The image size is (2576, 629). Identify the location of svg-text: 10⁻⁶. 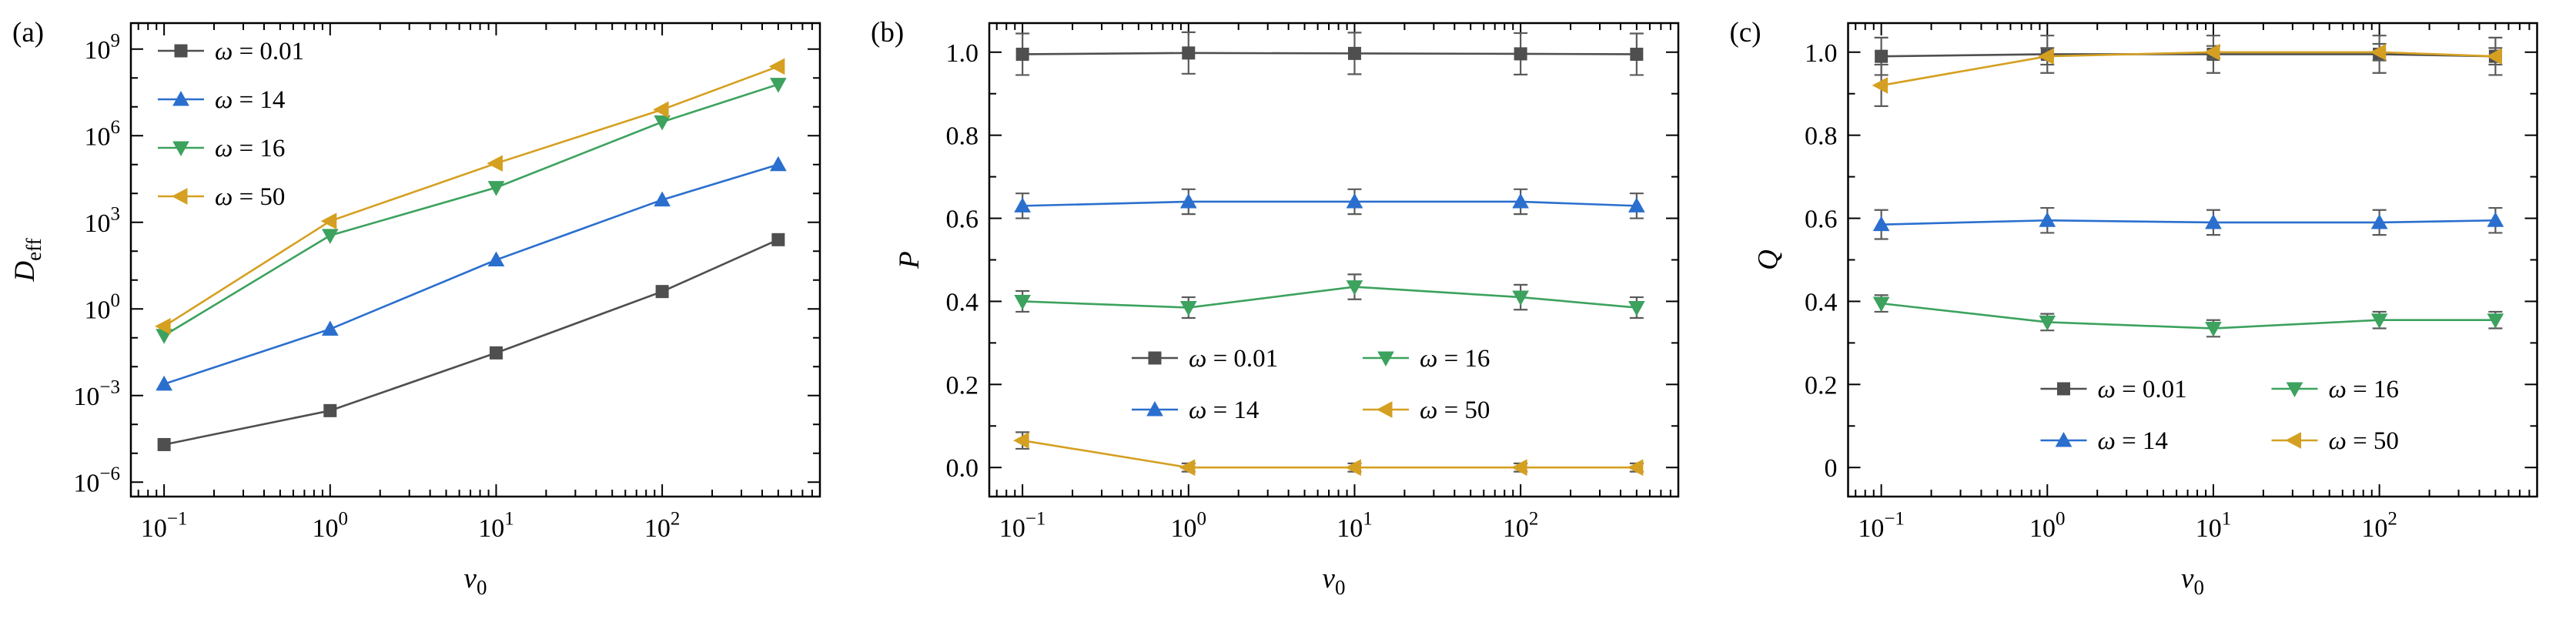
(97, 480).